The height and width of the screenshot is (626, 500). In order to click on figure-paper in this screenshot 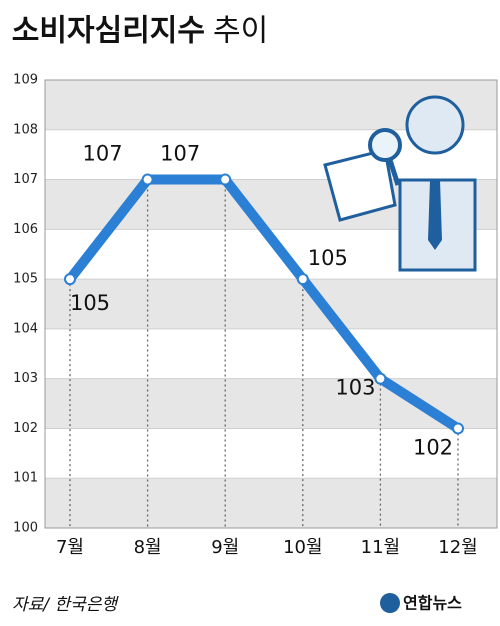, I will do `click(360, 185)`.